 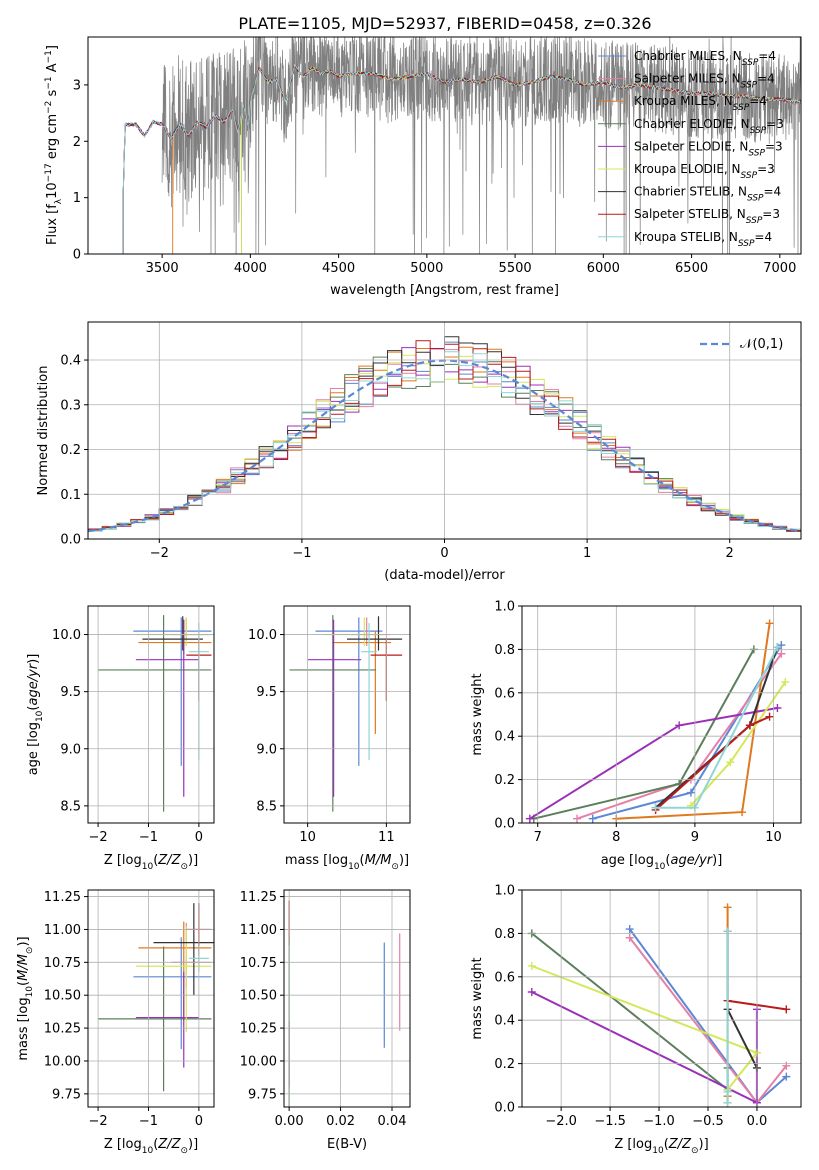 What do you see at coordinates (392, 1121) in the screenshot?
I see `x-tick-label: 0.04` at bounding box center [392, 1121].